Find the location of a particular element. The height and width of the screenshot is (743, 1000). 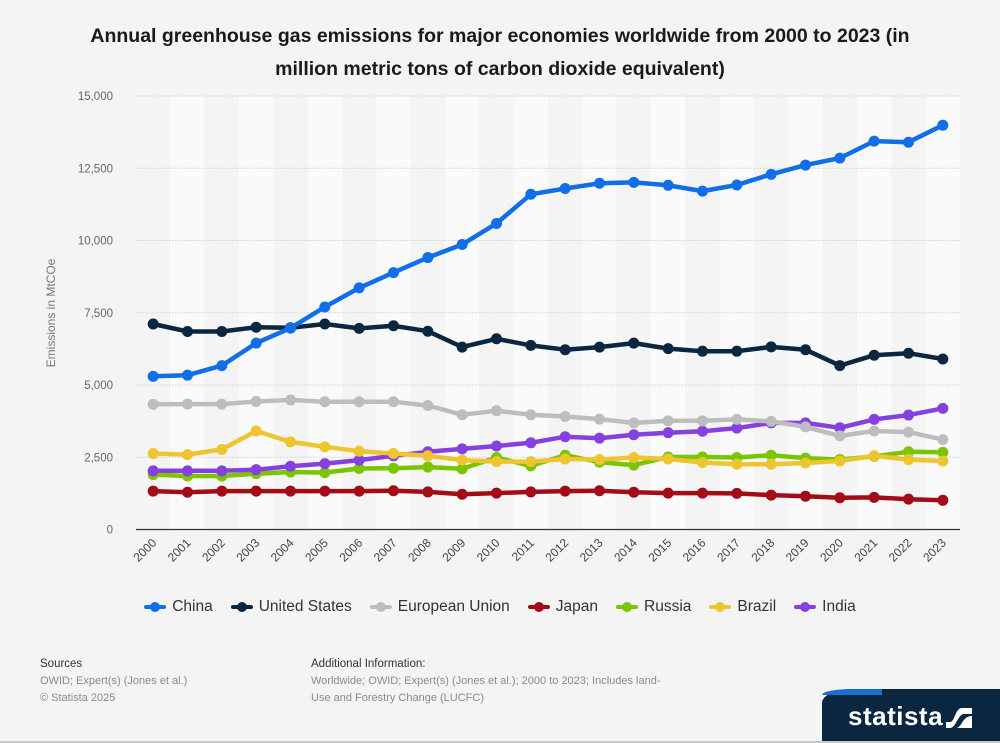

data-point-brazil: Brazil 2019: 2300 is located at coordinates (805, 463).